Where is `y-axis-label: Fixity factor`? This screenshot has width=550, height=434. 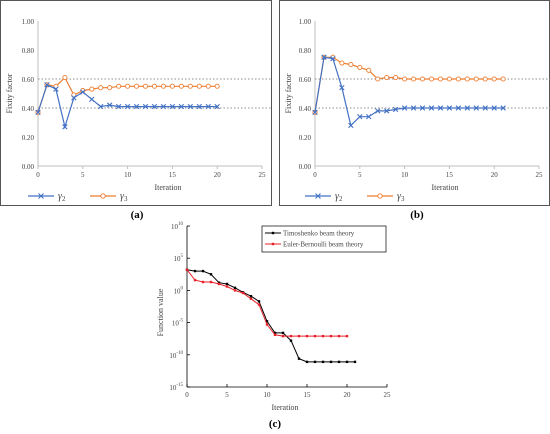 y-axis-label: Fixity factor is located at coordinates (288, 93).